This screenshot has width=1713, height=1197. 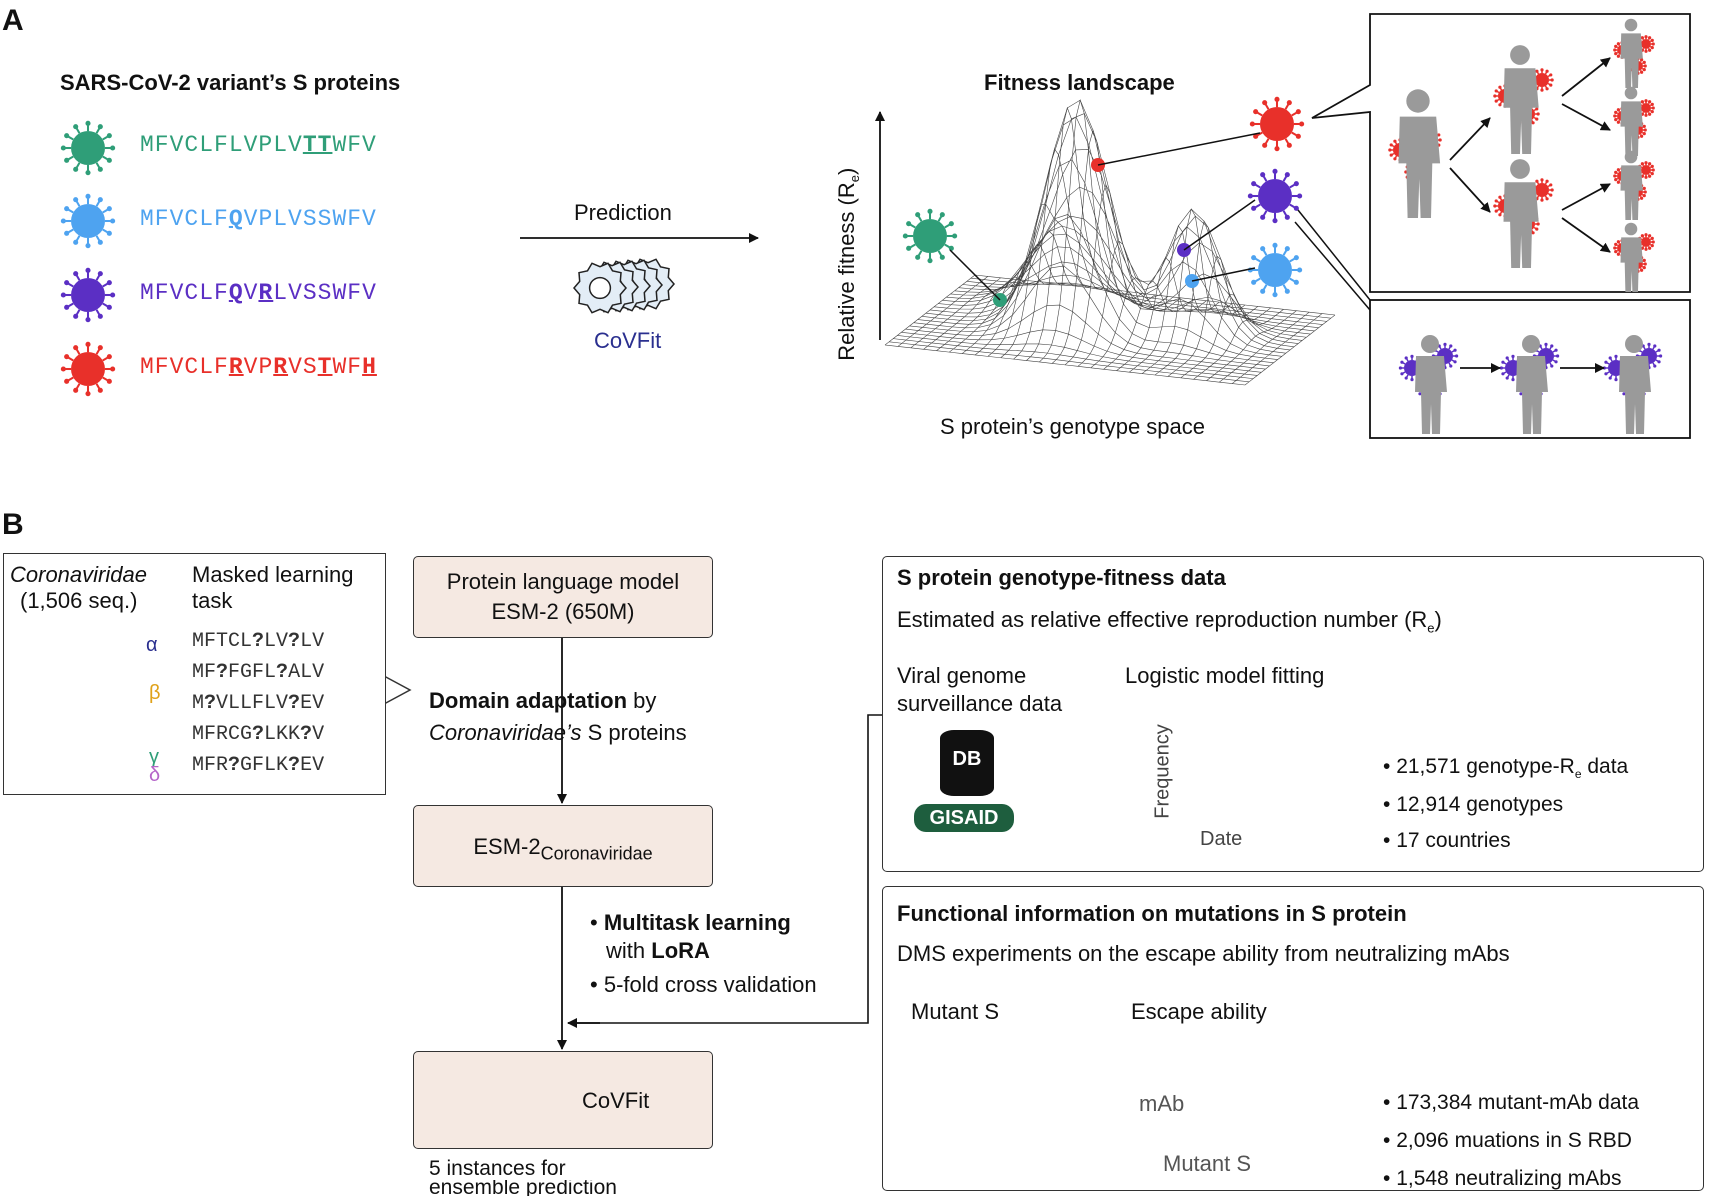 I want to click on func-bullet-2: • 2,096 muations in S RBD, so click(x=1507, y=1140).